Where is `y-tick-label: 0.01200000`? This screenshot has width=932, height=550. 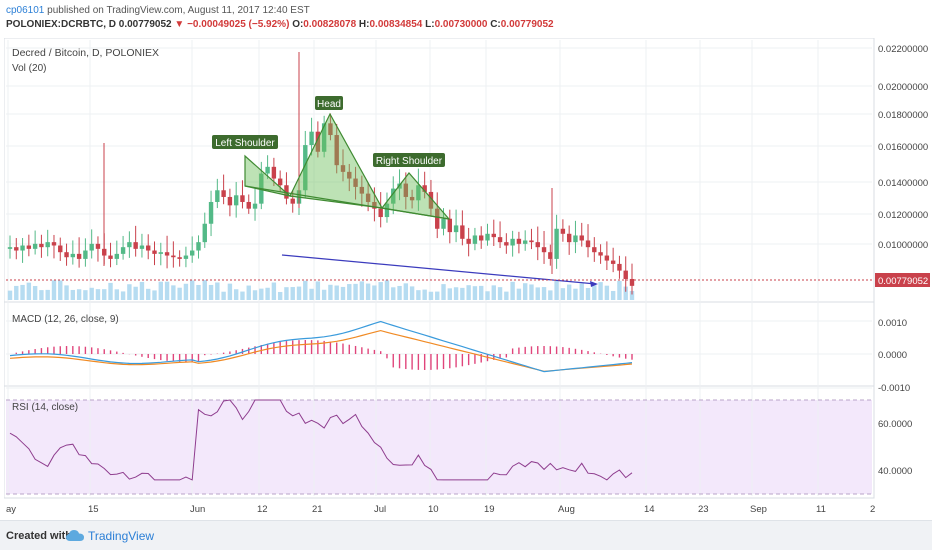 y-tick-label: 0.01200000 is located at coordinates (903, 215).